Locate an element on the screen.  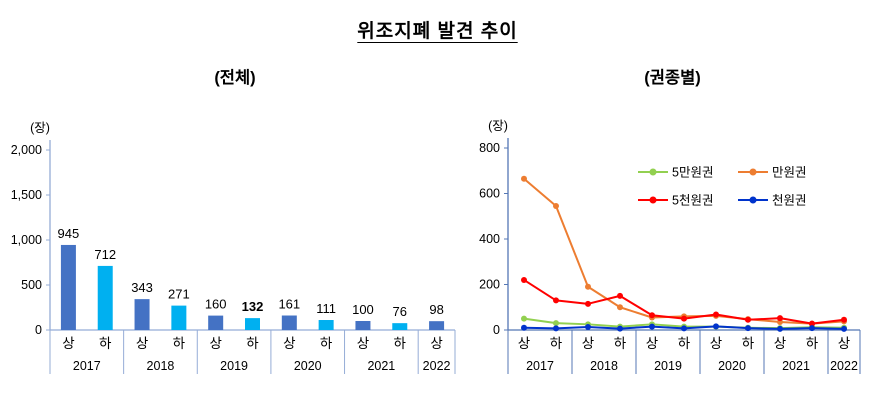
y-tick-label: 500 is located at coordinates (31, 285).